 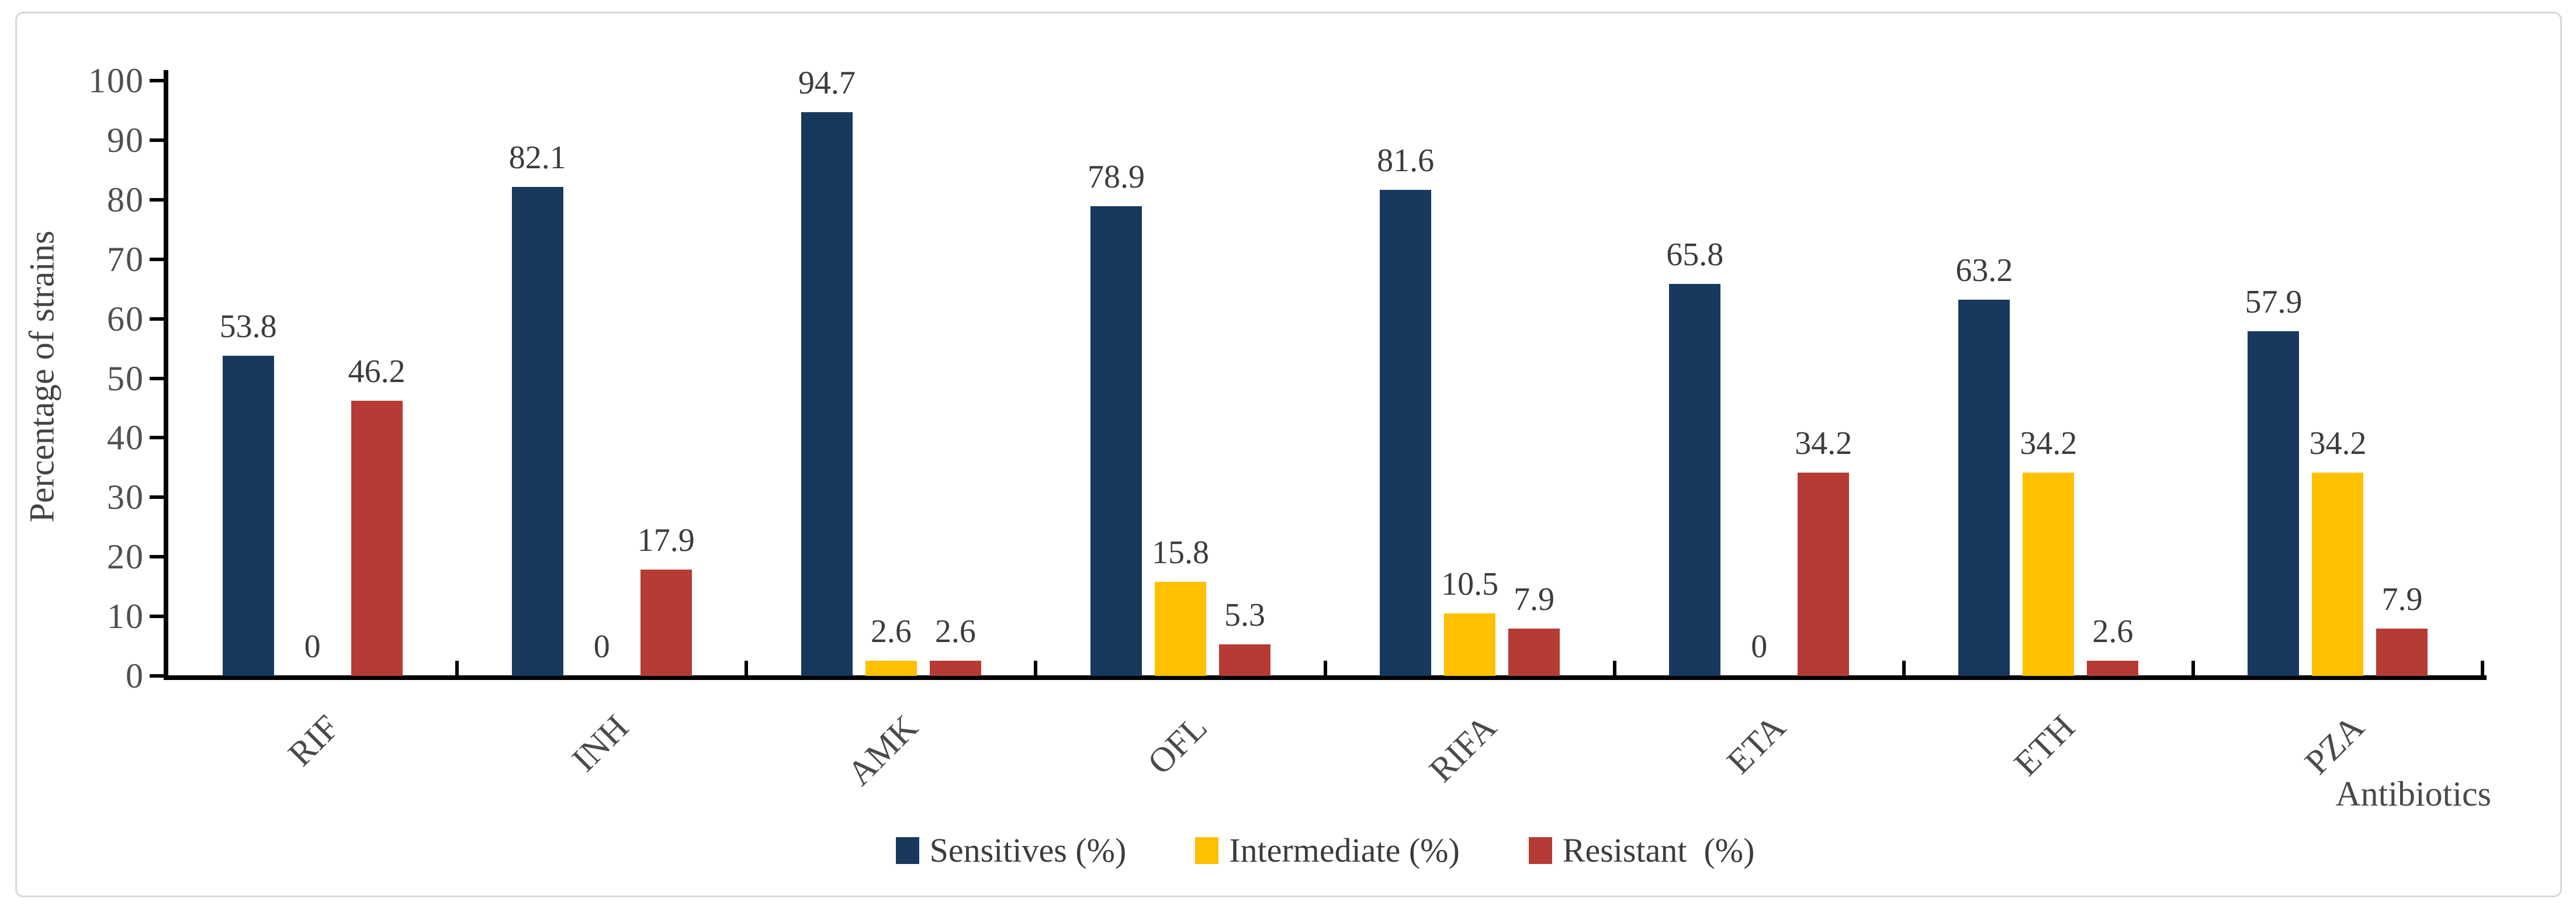 What do you see at coordinates (126, 616) in the screenshot?
I see `y-tick-label: 10` at bounding box center [126, 616].